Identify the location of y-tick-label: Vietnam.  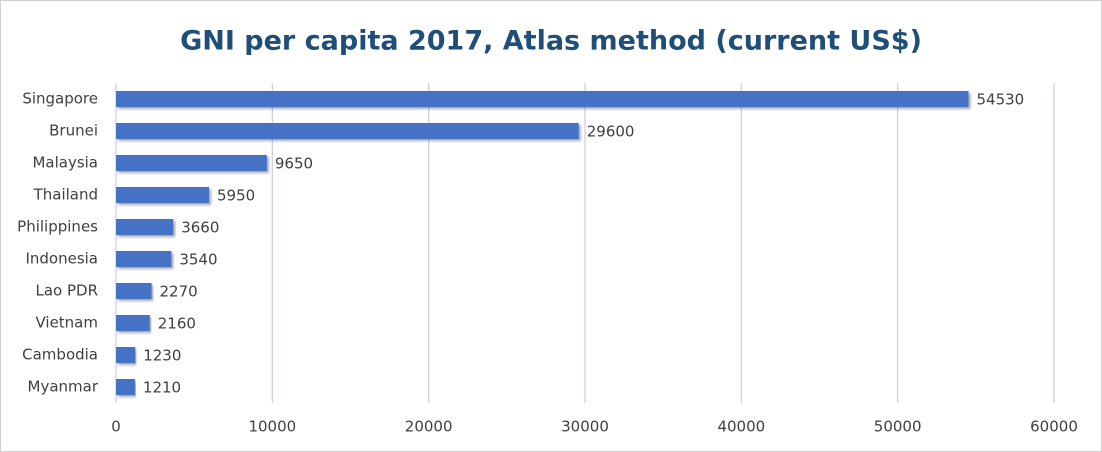
(66, 323).